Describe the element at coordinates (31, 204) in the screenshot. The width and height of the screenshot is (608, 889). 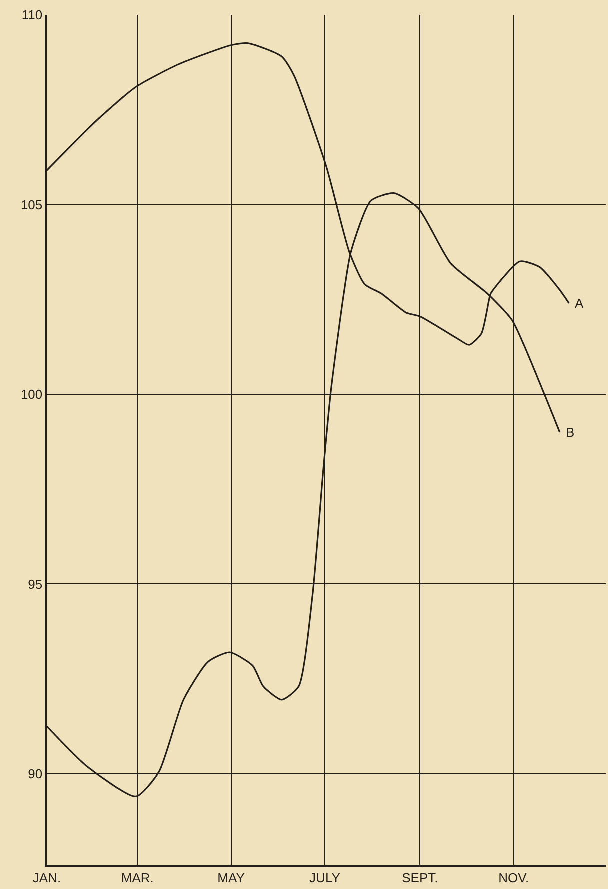
I see `y-tick-label: 105` at that location.